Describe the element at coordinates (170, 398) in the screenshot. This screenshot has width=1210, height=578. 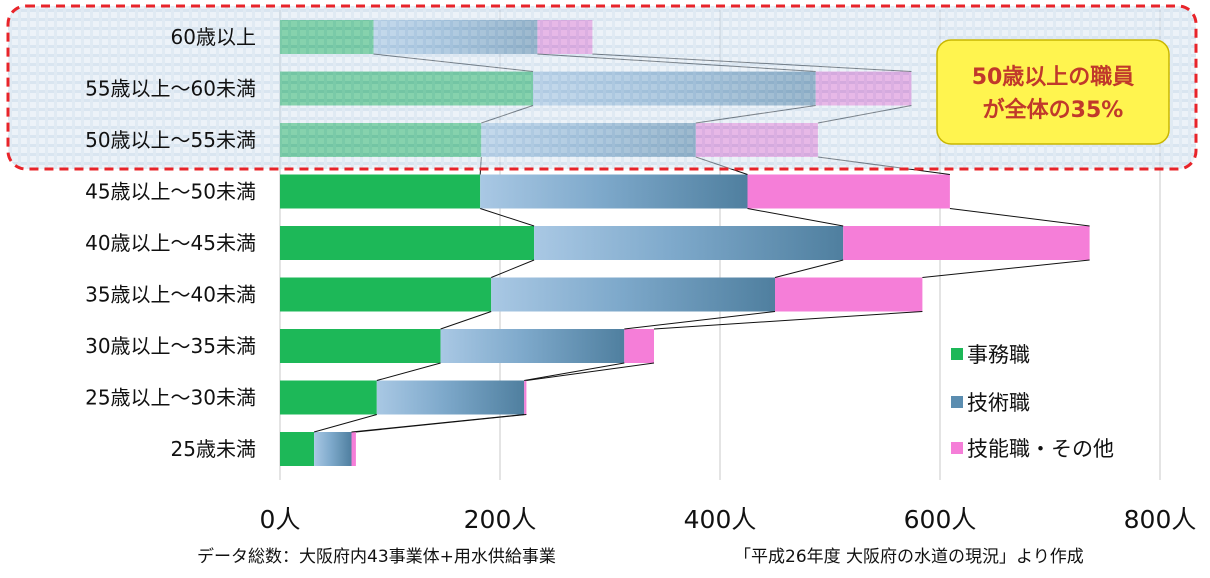
I see `category-label-7: 25歳以上～30未満` at that location.